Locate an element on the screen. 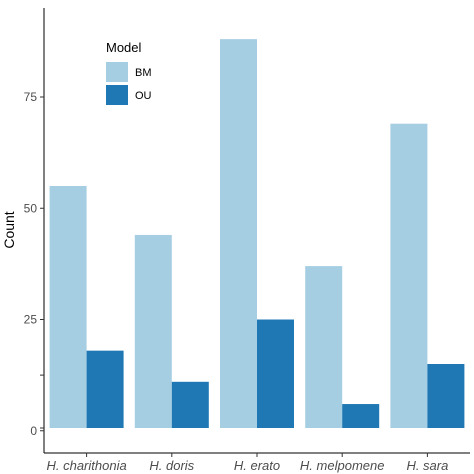  x-tick-label: H. melpomene is located at coordinates (342, 465).